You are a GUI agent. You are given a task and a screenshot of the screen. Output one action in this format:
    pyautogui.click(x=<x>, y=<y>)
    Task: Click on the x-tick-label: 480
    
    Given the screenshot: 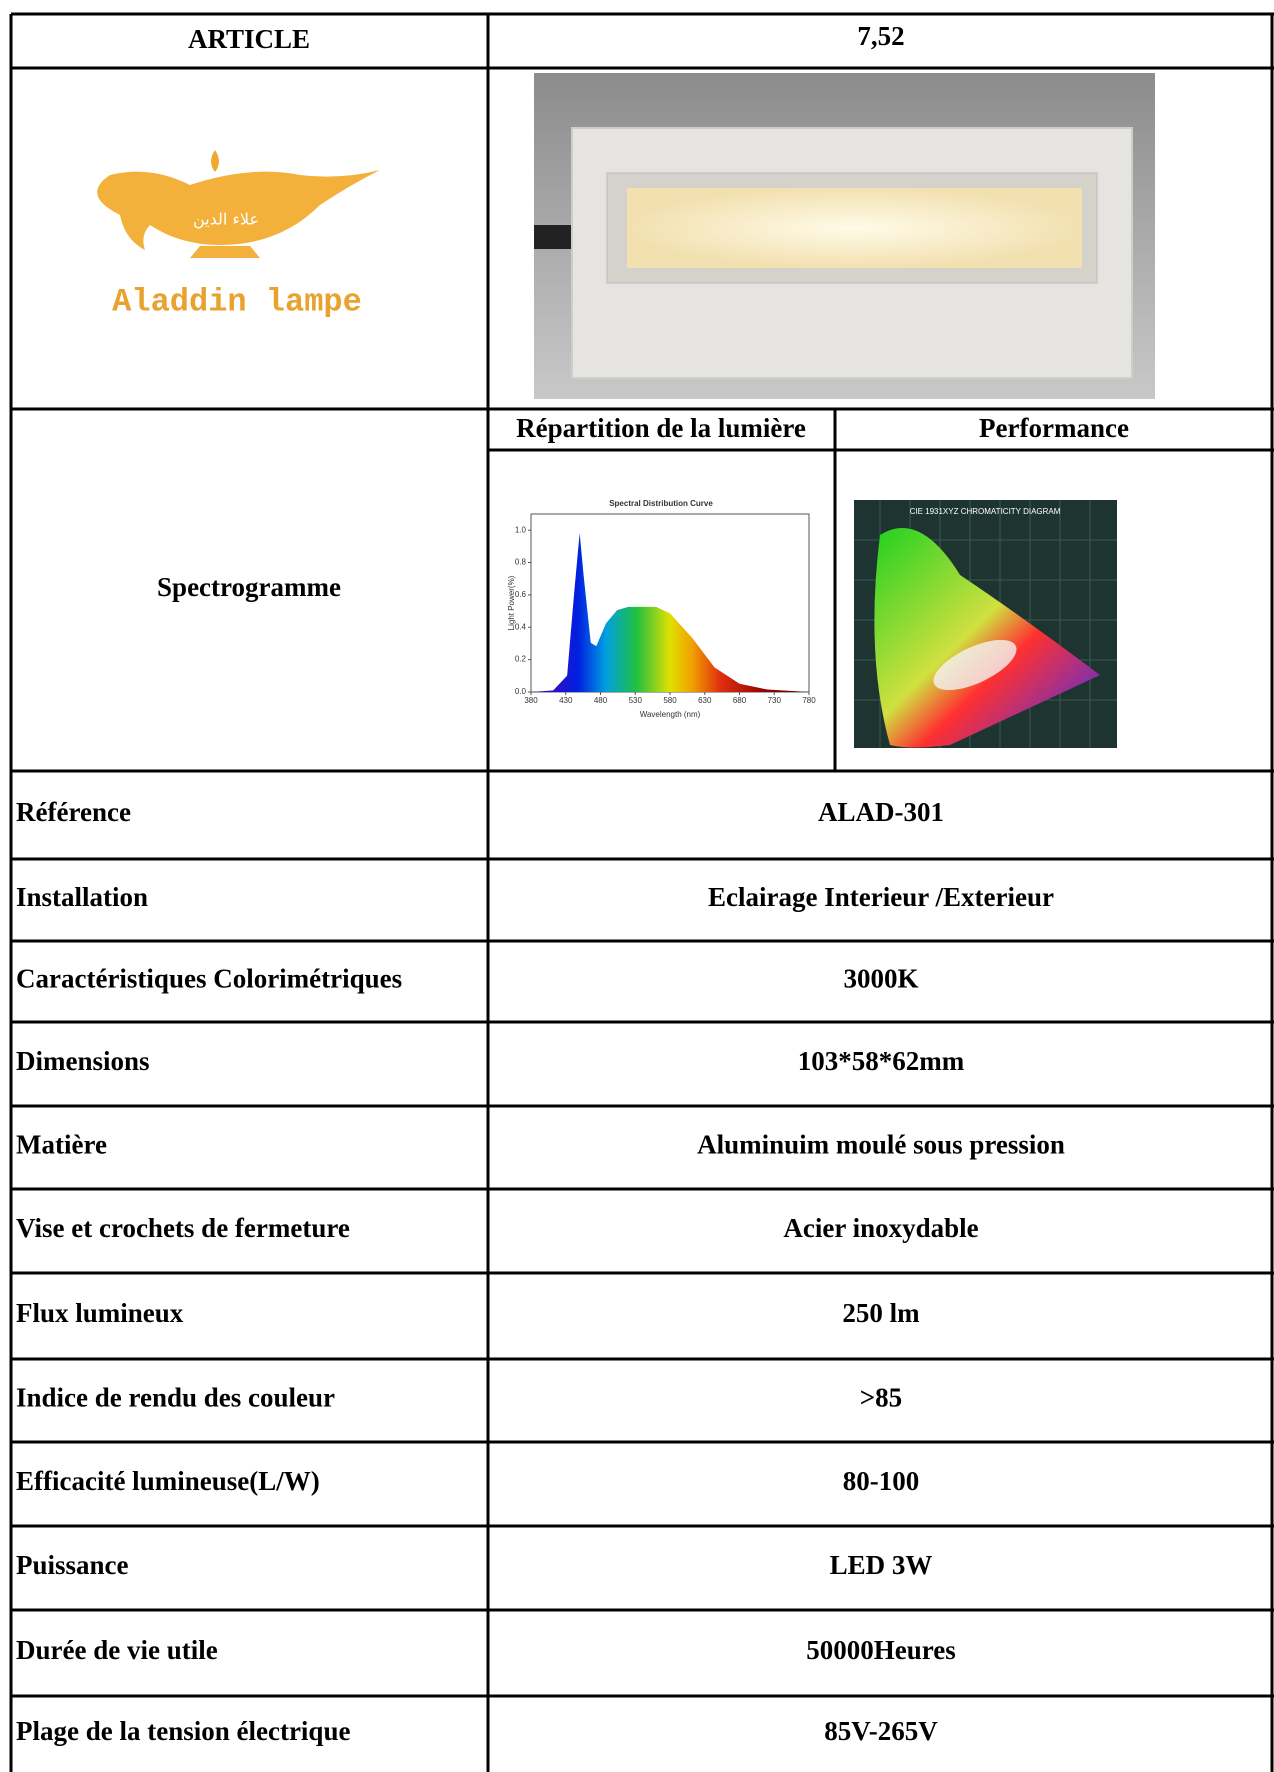 What is the action you would take?
    pyautogui.click(x=601, y=700)
    